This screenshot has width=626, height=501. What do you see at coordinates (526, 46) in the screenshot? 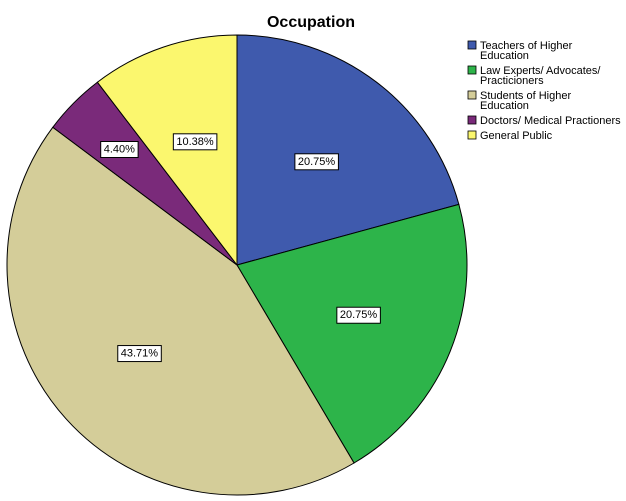
I see `legend-label: Teachers of Higher` at bounding box center [526, 46].